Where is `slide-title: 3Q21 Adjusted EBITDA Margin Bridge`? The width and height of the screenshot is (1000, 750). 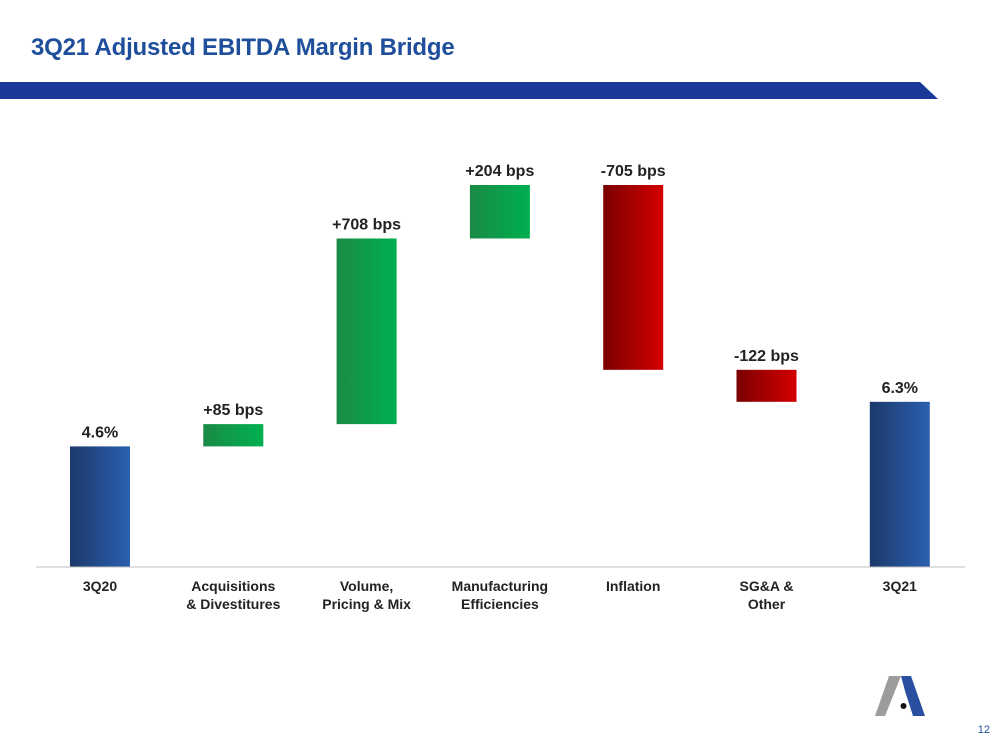 slide-title: 3Q21 Adjusted EBITDA Margin Bridge is located at coordinates (243, 47).